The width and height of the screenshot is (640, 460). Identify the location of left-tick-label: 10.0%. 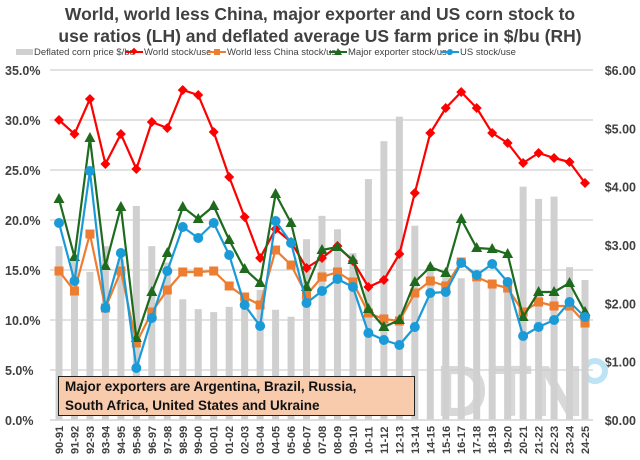
(22, 321).